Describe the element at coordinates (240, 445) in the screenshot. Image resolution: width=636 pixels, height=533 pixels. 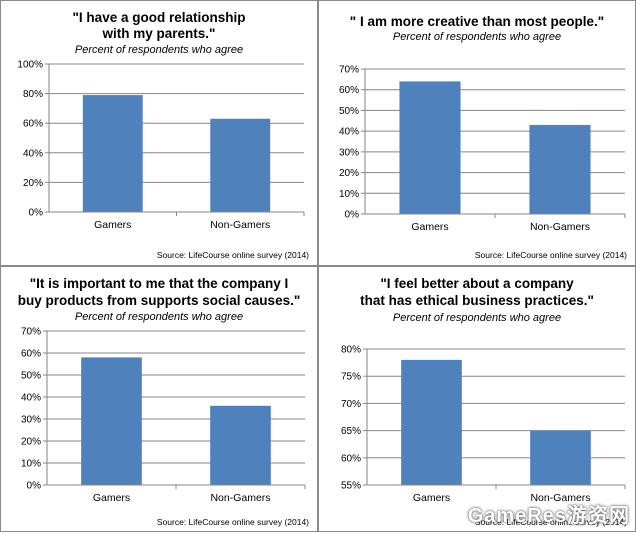
I see `chart-3-bar-non-gamers` at that location.